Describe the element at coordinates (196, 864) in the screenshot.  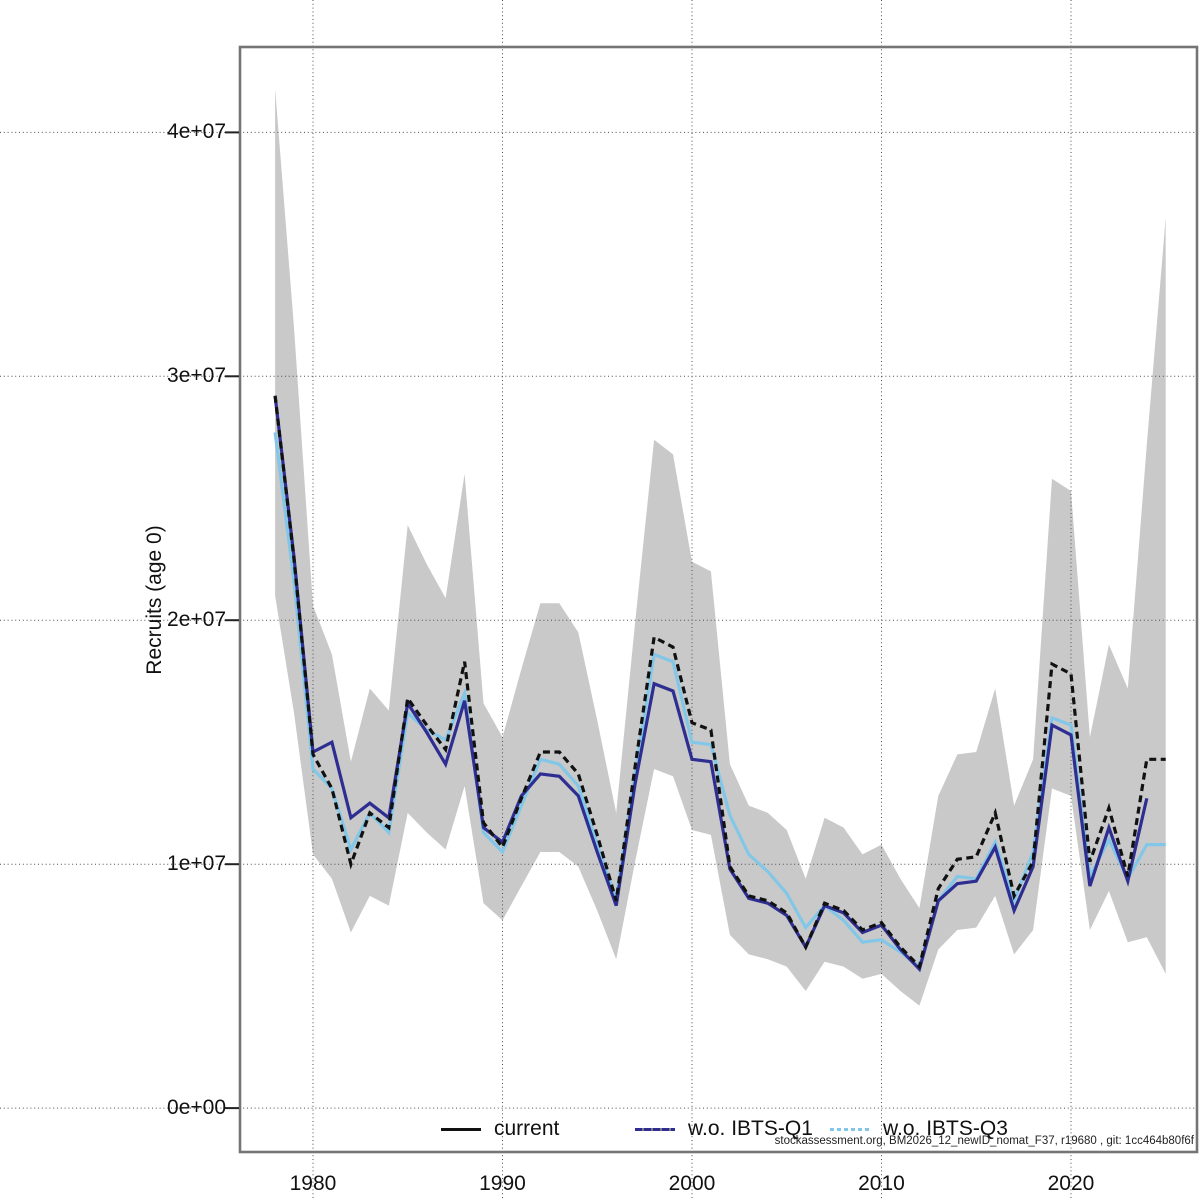
I see `y-tick-label: 1e+07` at that location.